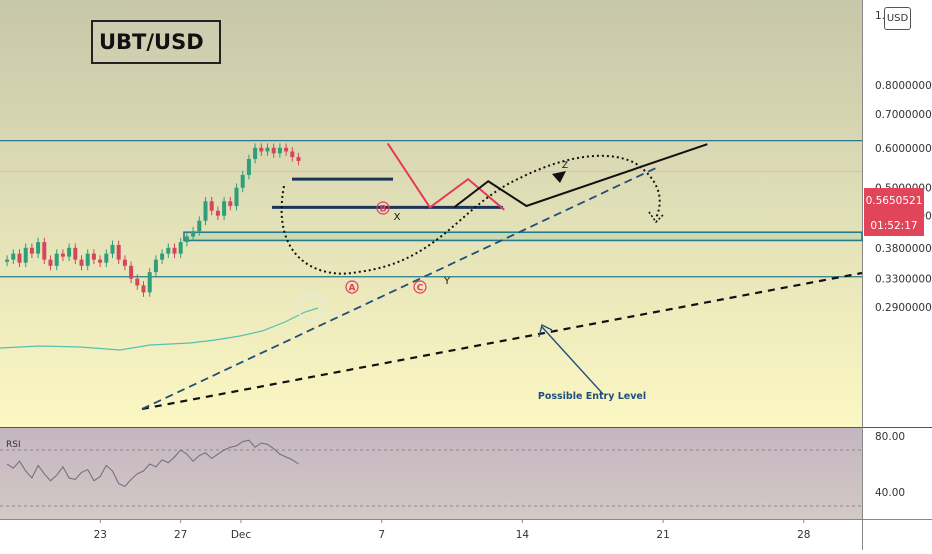 This screenshot has height=554, width=932. I want to click on projection-arrowhead, so click(559, 177).